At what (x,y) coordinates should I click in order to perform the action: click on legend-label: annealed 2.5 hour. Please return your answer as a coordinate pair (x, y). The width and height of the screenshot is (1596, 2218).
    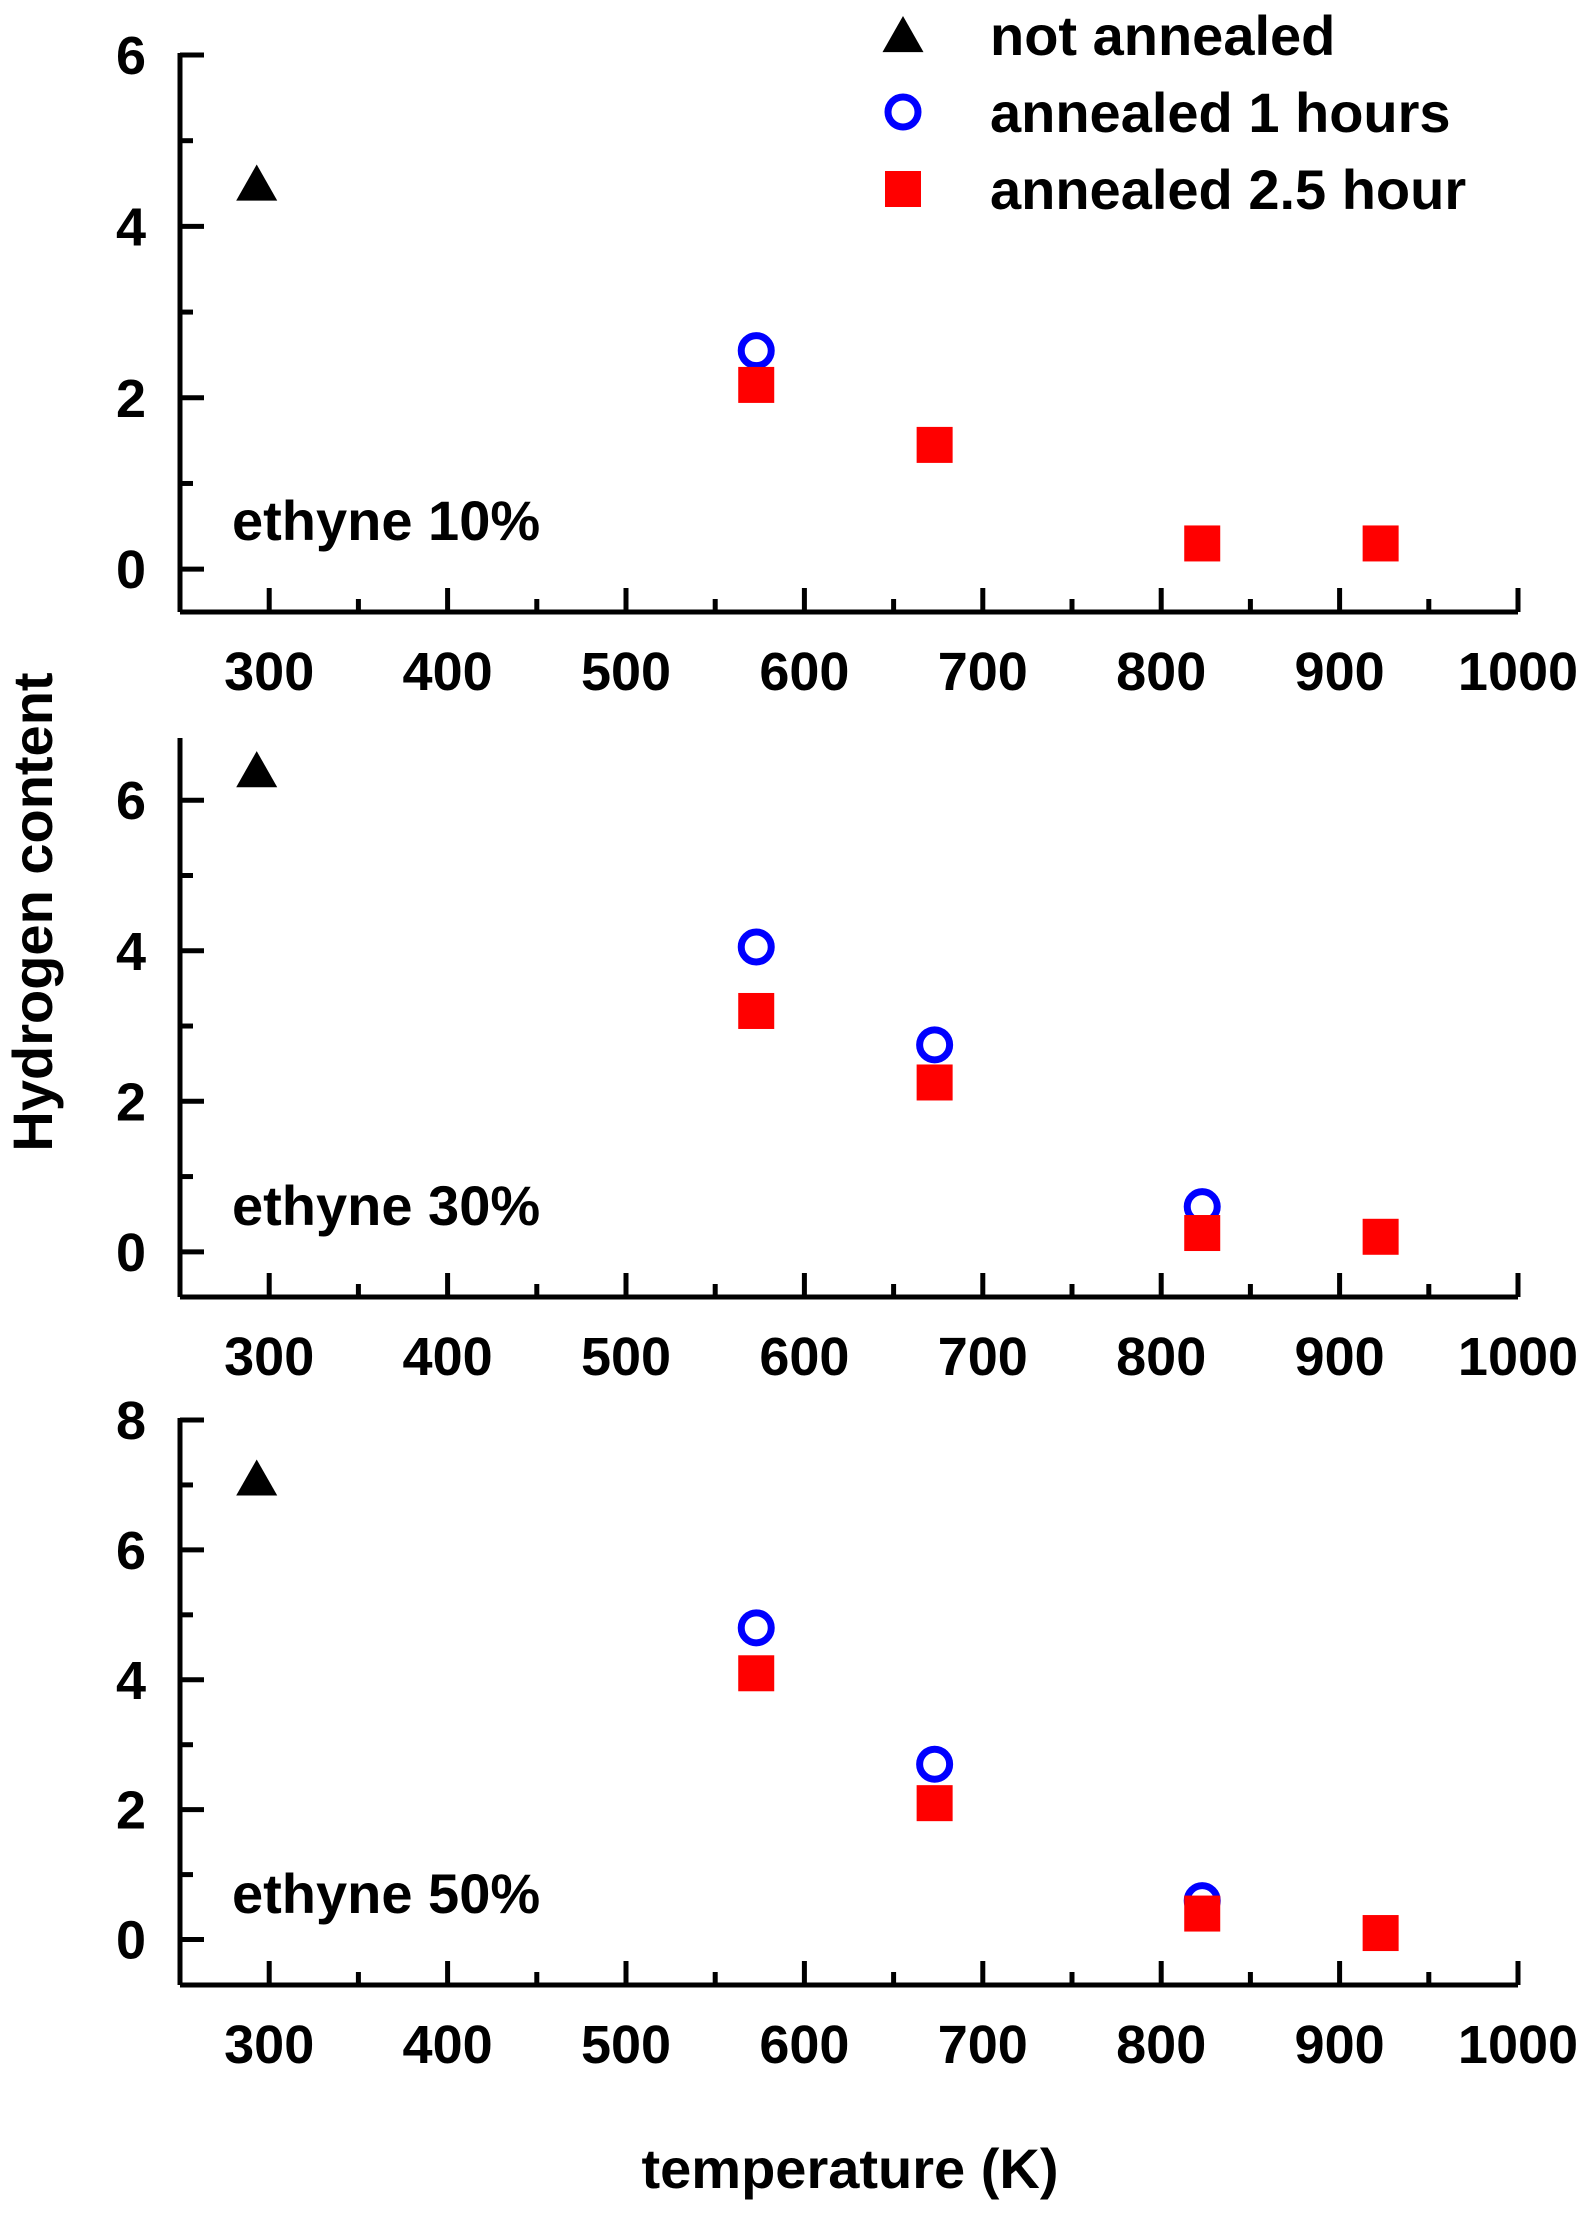
    Looking at the image, I should click on (1228, 189).